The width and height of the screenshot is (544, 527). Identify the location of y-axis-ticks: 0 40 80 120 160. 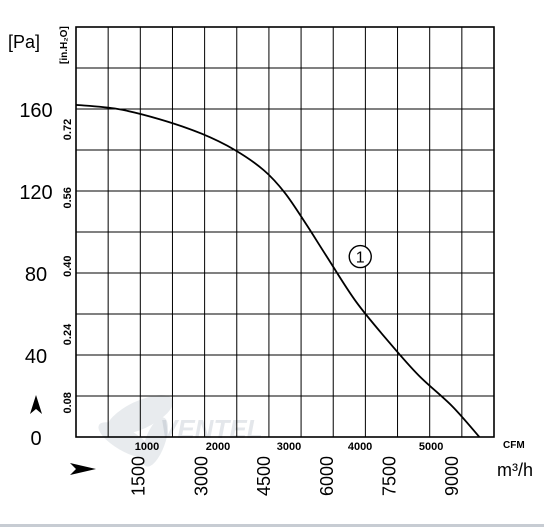
(35, 275).